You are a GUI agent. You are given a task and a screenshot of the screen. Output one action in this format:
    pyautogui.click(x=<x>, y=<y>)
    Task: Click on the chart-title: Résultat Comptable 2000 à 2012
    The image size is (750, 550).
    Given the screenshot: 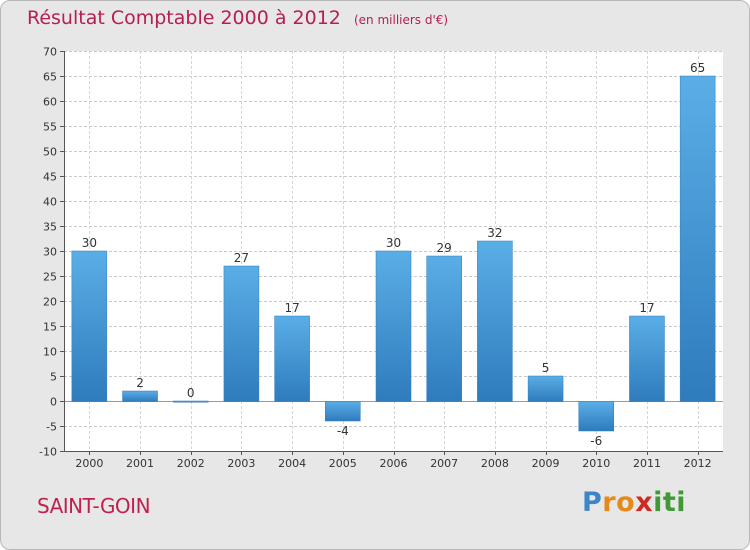 What is the action you would take?
    pyautogui.click(x=184, y=18)
    